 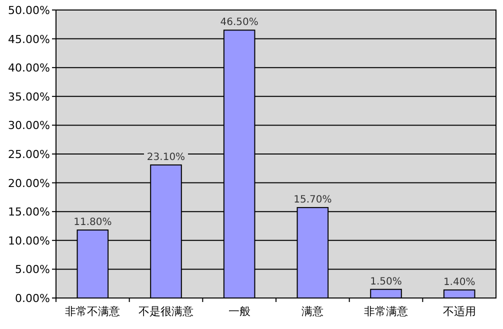 I want to click on x-tick-label: 不适用, so click(x=459, y=311).